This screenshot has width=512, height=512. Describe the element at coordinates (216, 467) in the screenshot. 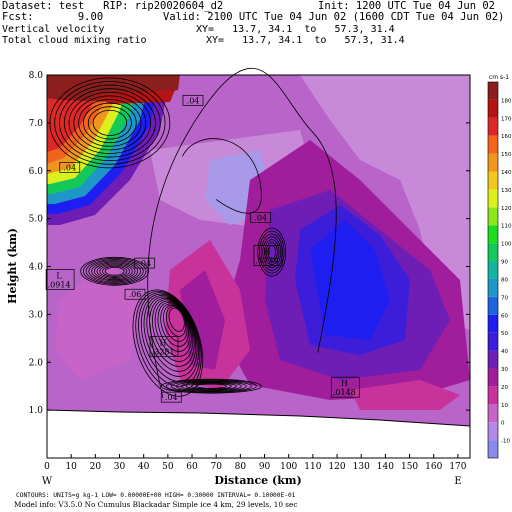

I see `x-tick-label: 70` at that location.